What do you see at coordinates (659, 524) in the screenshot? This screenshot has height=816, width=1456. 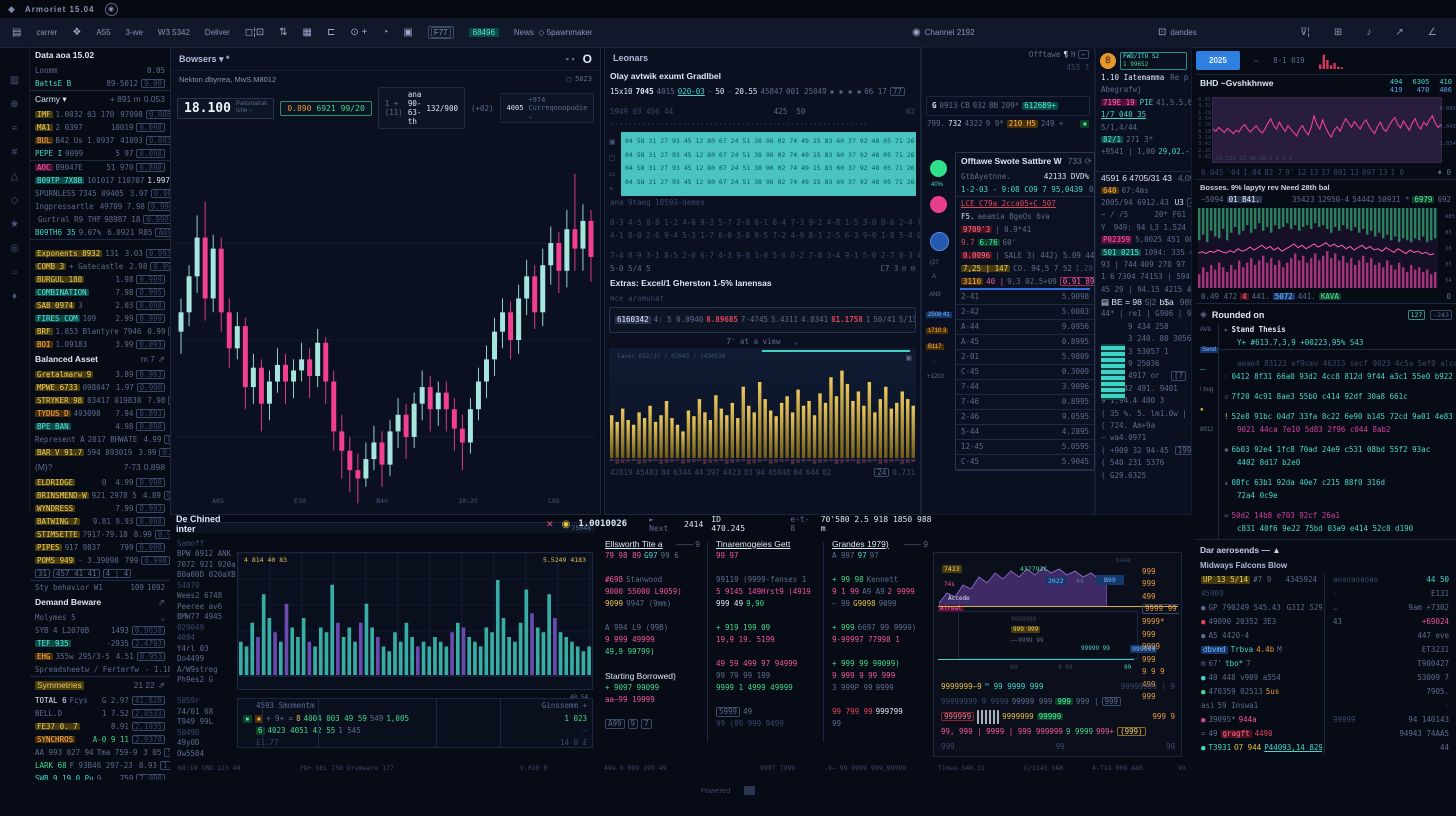 I see `next-label: ► Next` at bounding box center [659, 524].